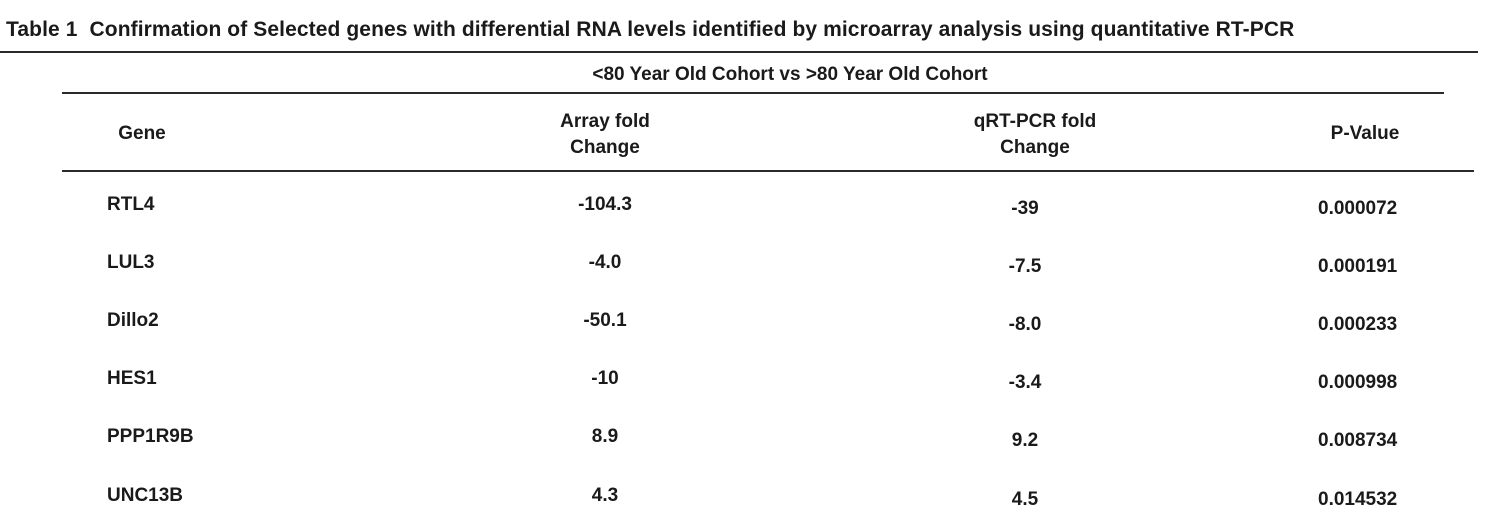 Image resolution: width=1500 pixels, height=529 pixels. I want to click on pvalue-cell: 0.000998, so click(1358, 382).